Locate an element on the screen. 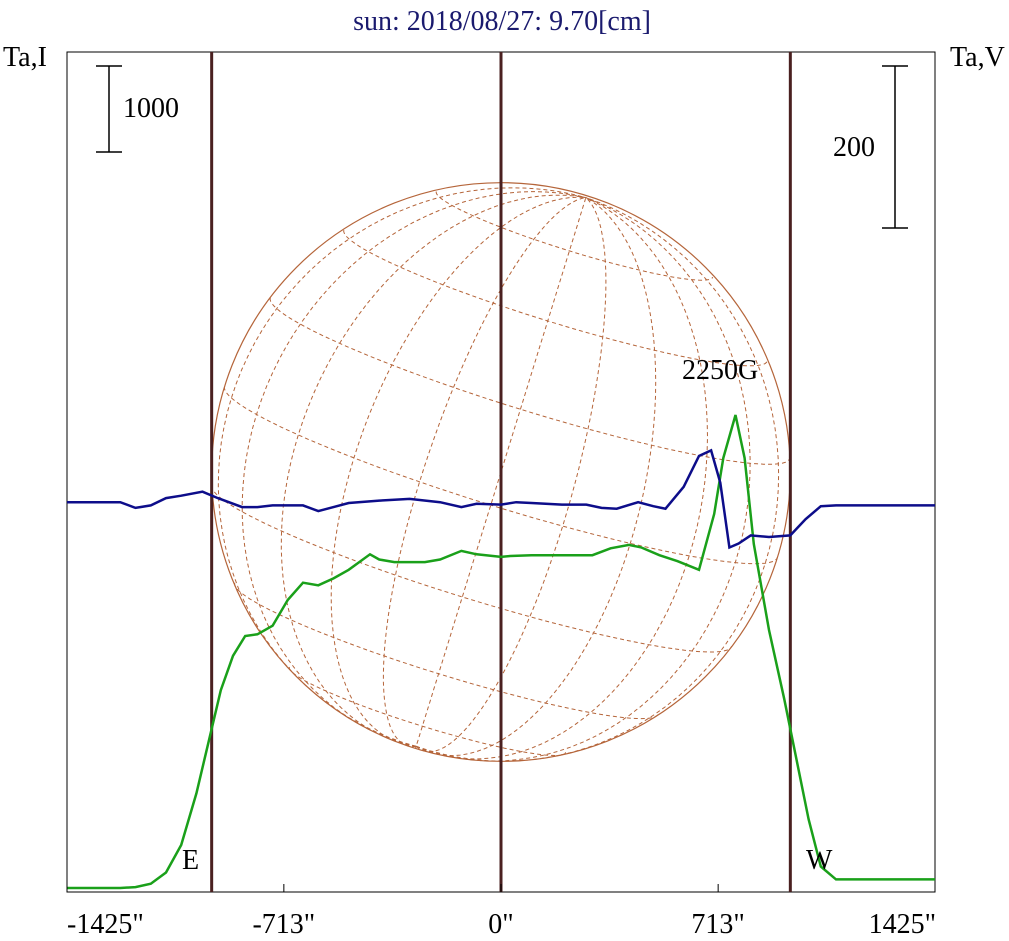 This screenshot has width=1009, height=941. x-tick-label: -713" is located at coordinates (283, 924).